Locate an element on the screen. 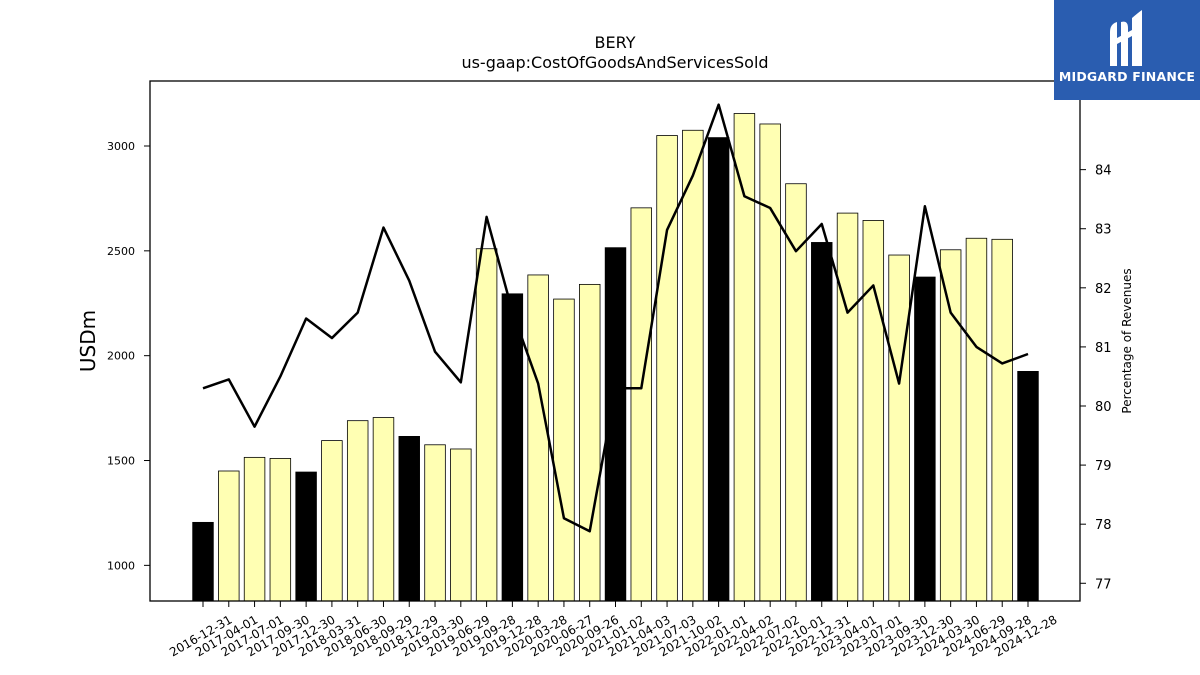  y2-tick-label: 77 is located at coordinates (1103, 584).